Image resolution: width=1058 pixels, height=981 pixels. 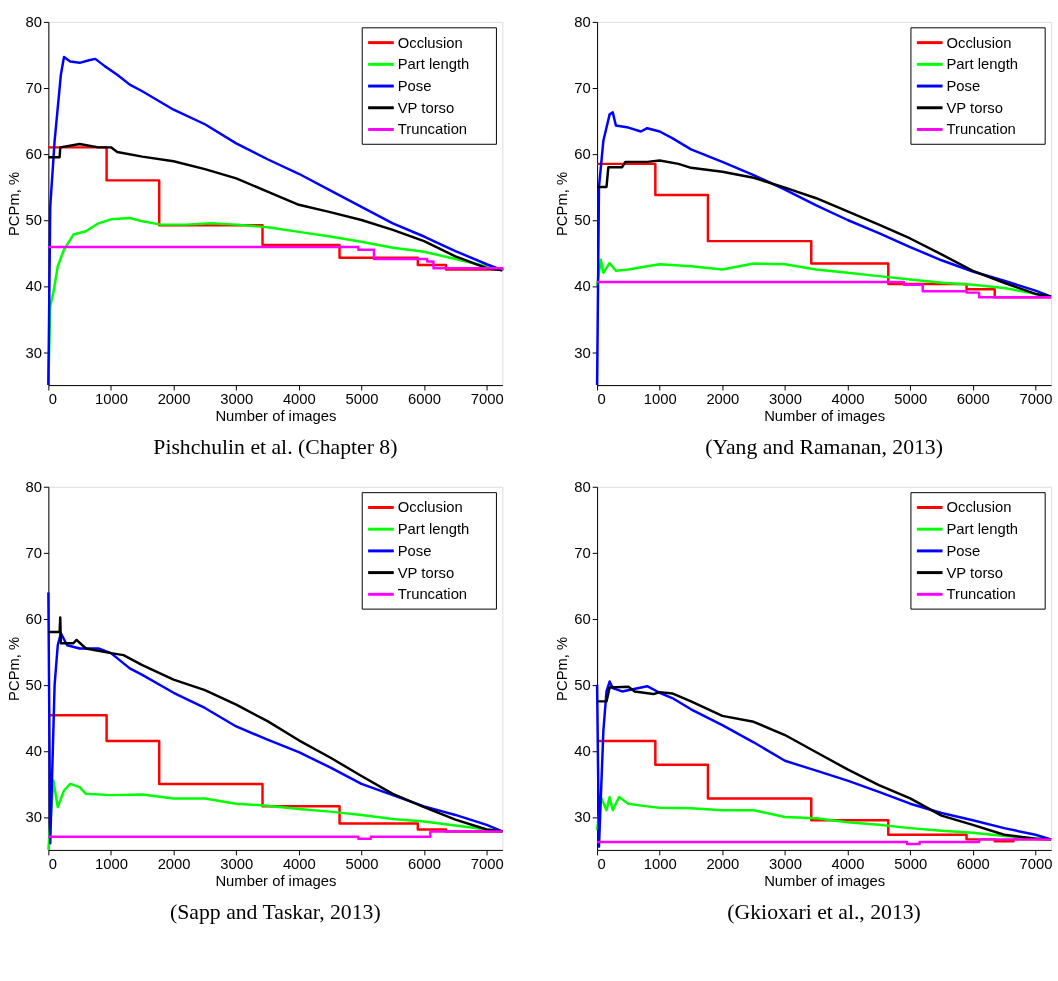 I want to click on text: (Yang and Ramanan, 2013), so click(x=824, y=447).